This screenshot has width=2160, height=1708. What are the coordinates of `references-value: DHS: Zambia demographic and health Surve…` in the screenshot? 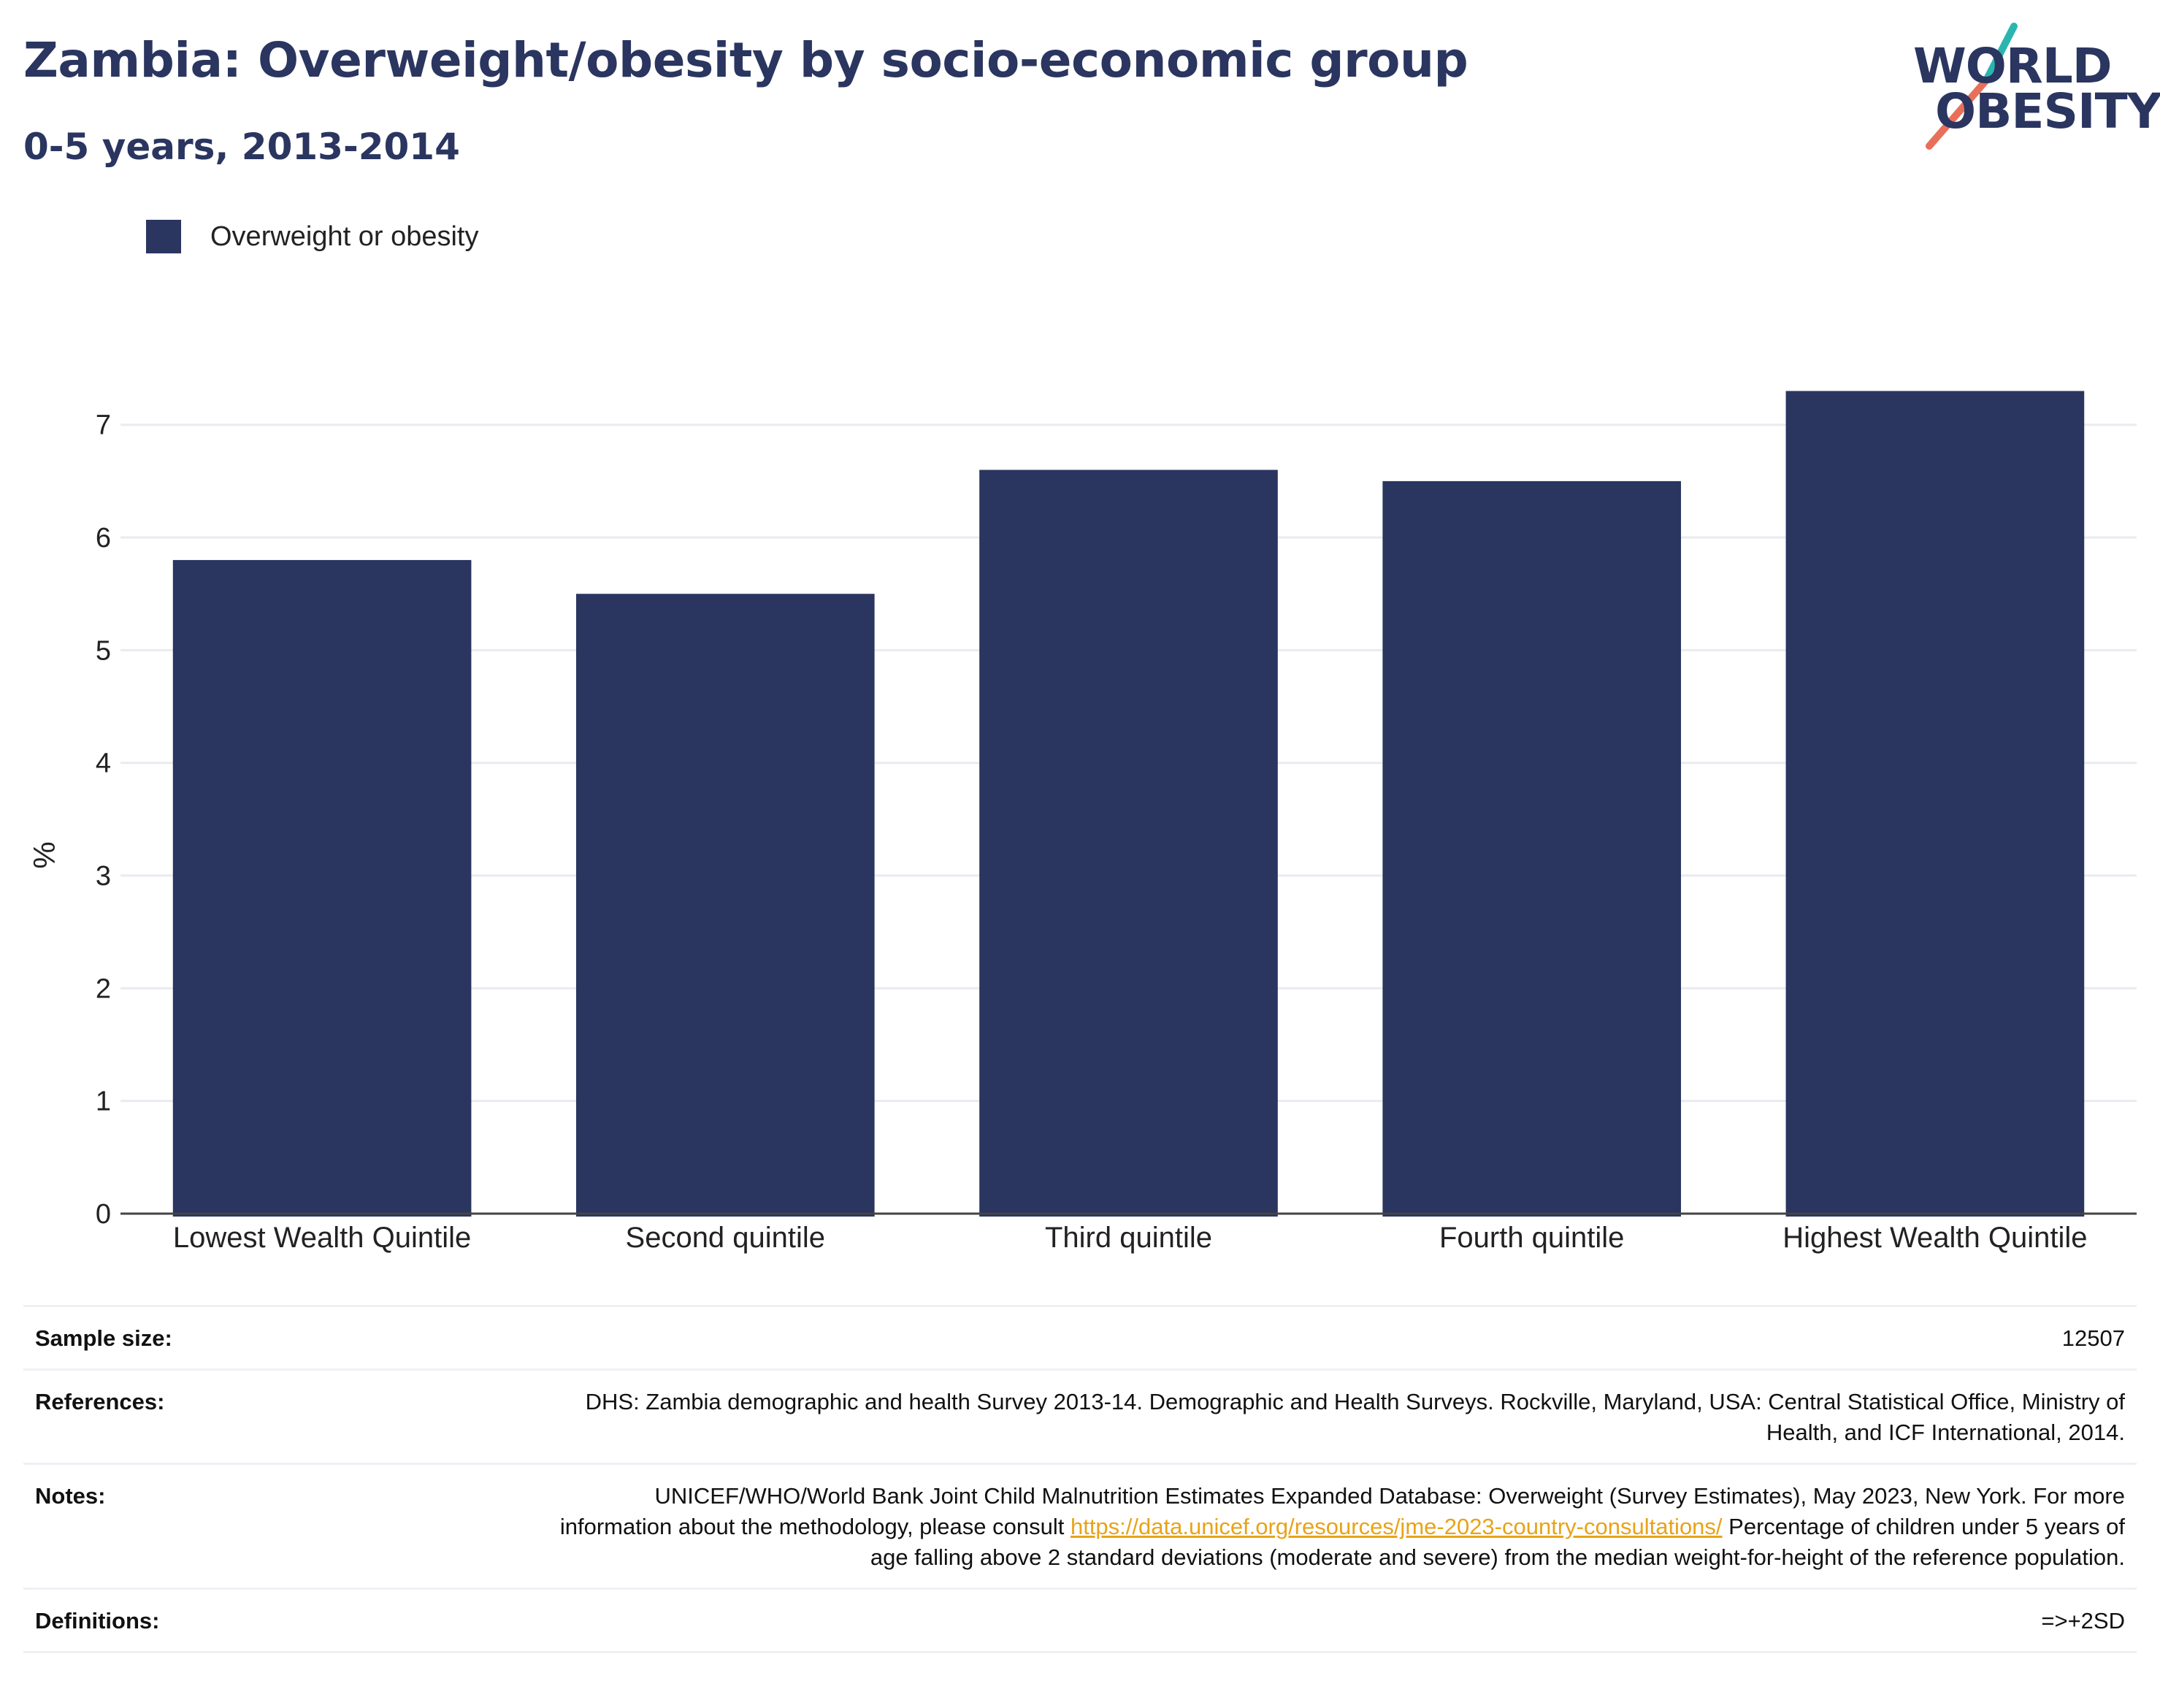 It's located at (1355, 1417).